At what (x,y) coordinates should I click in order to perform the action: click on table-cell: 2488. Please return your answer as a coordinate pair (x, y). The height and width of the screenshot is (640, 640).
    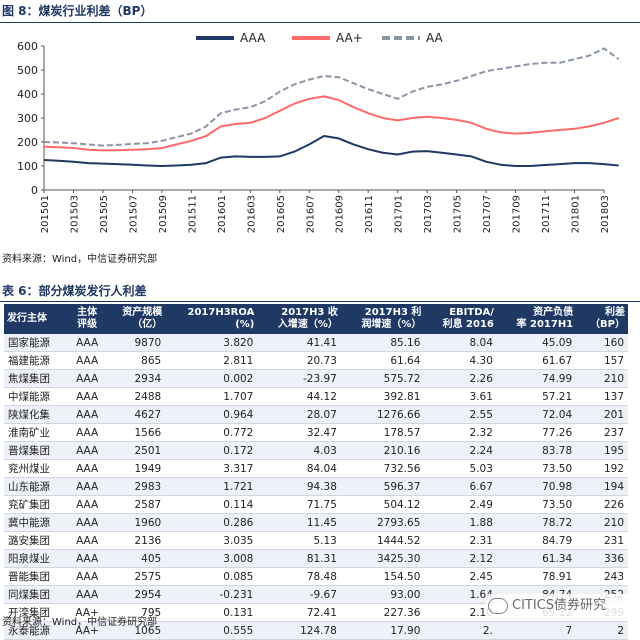
    Looking at the image, I should click on (136, 396).